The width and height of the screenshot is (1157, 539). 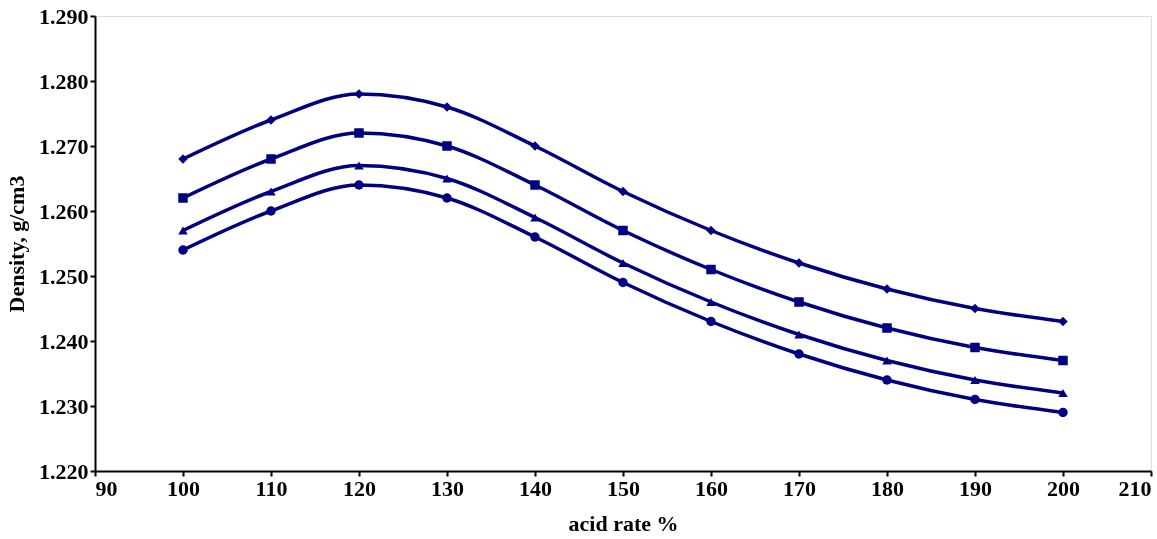 What do you see at coordinates (535, 488) in the screenshot?
I see `x-tick-label: 140` at bounding box center [535, 488].